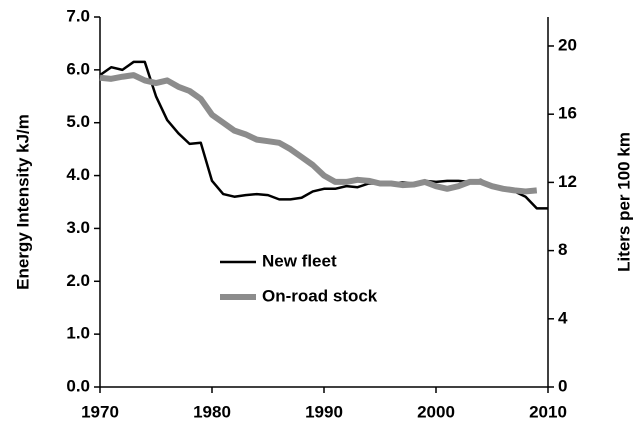  I want to click on y2-tick-label: 16, so click(567, 113).